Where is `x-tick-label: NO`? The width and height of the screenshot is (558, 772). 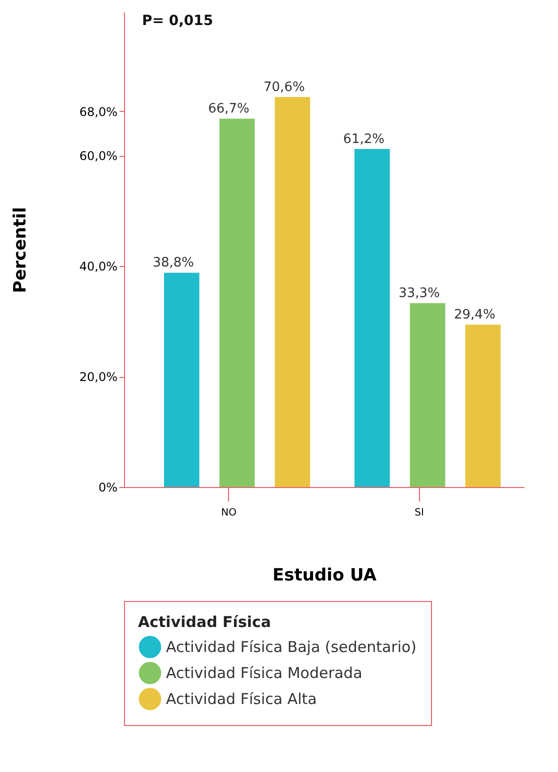
x-tick-label: NO is located at coordinates (229, 513).